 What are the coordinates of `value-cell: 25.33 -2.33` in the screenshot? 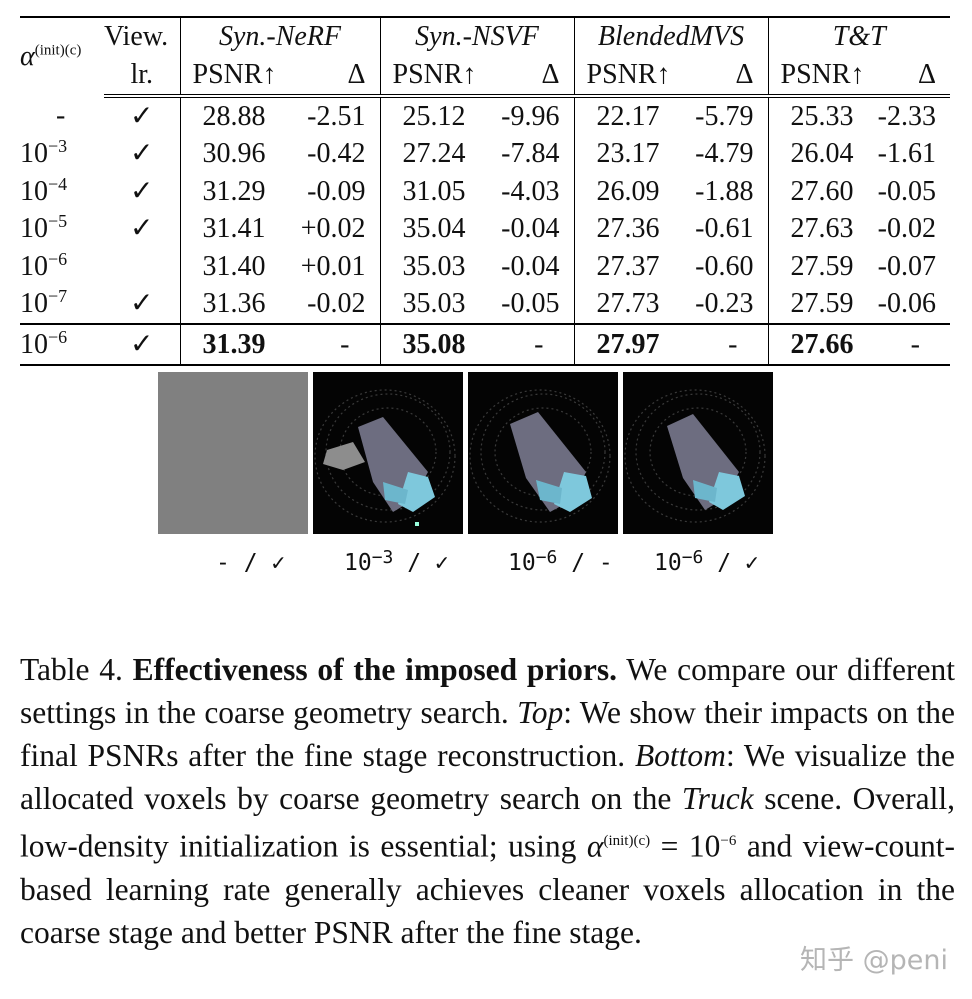 It's located at (858, 116).